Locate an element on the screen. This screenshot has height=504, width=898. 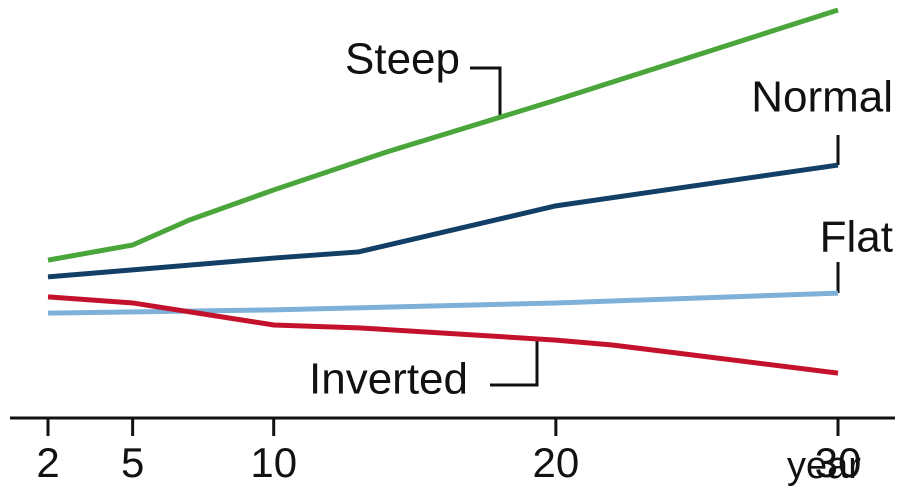
x-tick-label: 5 is located at coordinates (132, 462).